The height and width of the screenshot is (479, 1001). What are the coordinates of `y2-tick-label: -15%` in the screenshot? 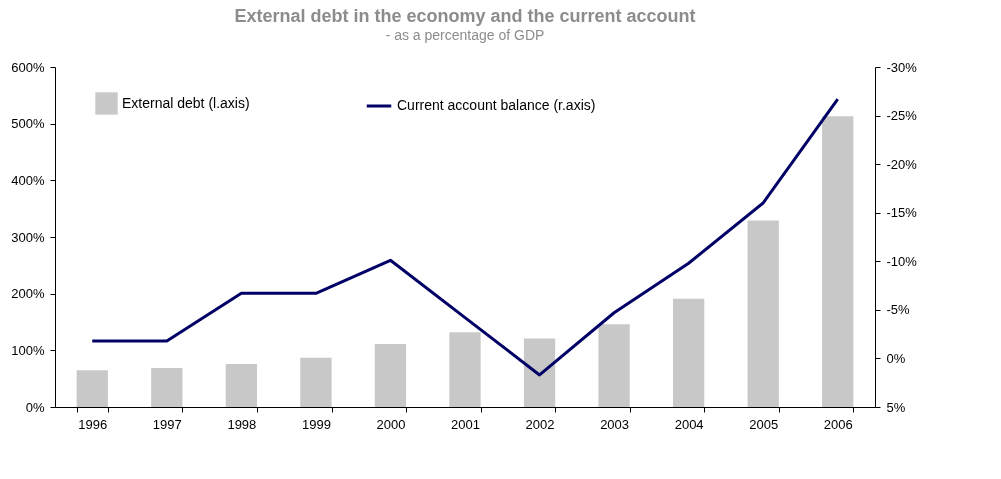 It's located at (902, 213).